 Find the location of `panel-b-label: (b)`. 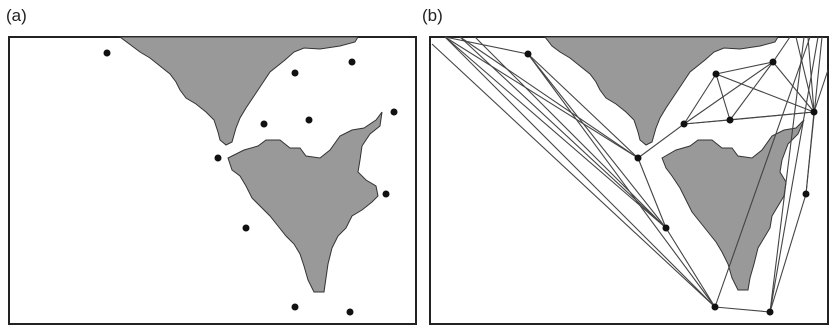

panel-b-label: (b) is located at coordinates (432, 15).